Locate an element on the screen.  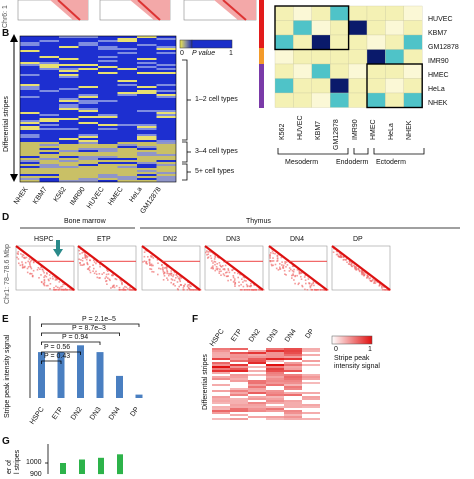
panel-g-bar-chart is located at coordinates (84, 459).